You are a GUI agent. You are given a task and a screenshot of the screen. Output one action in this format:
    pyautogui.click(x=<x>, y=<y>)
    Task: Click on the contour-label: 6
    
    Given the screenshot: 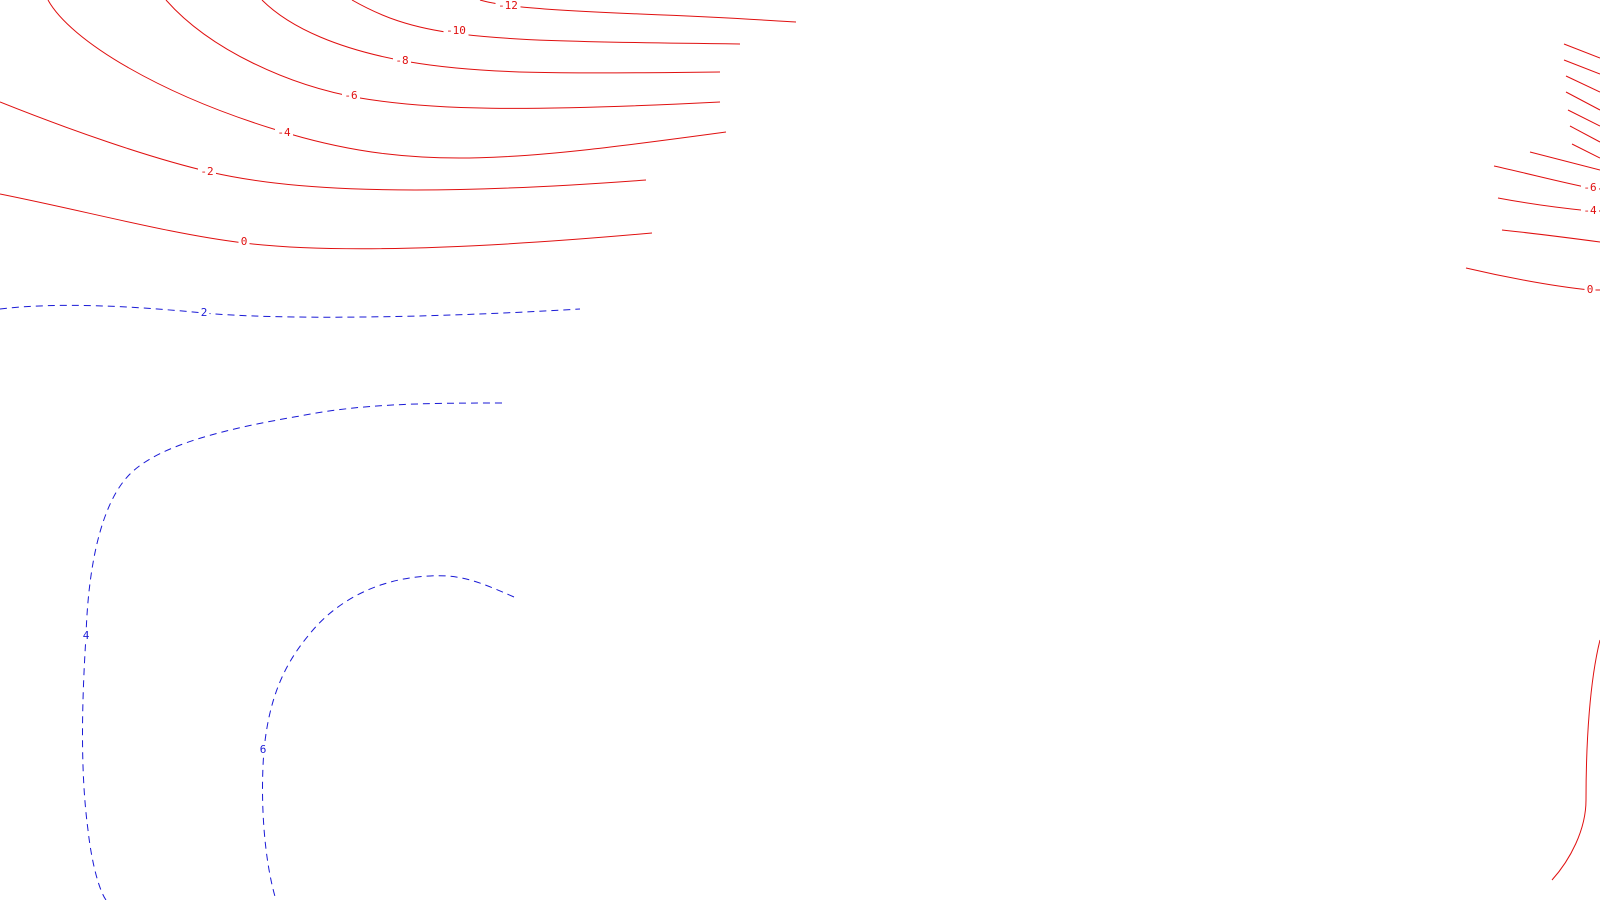 What is the action you would take?
    pyautogui.click(x=263, y=749)
    